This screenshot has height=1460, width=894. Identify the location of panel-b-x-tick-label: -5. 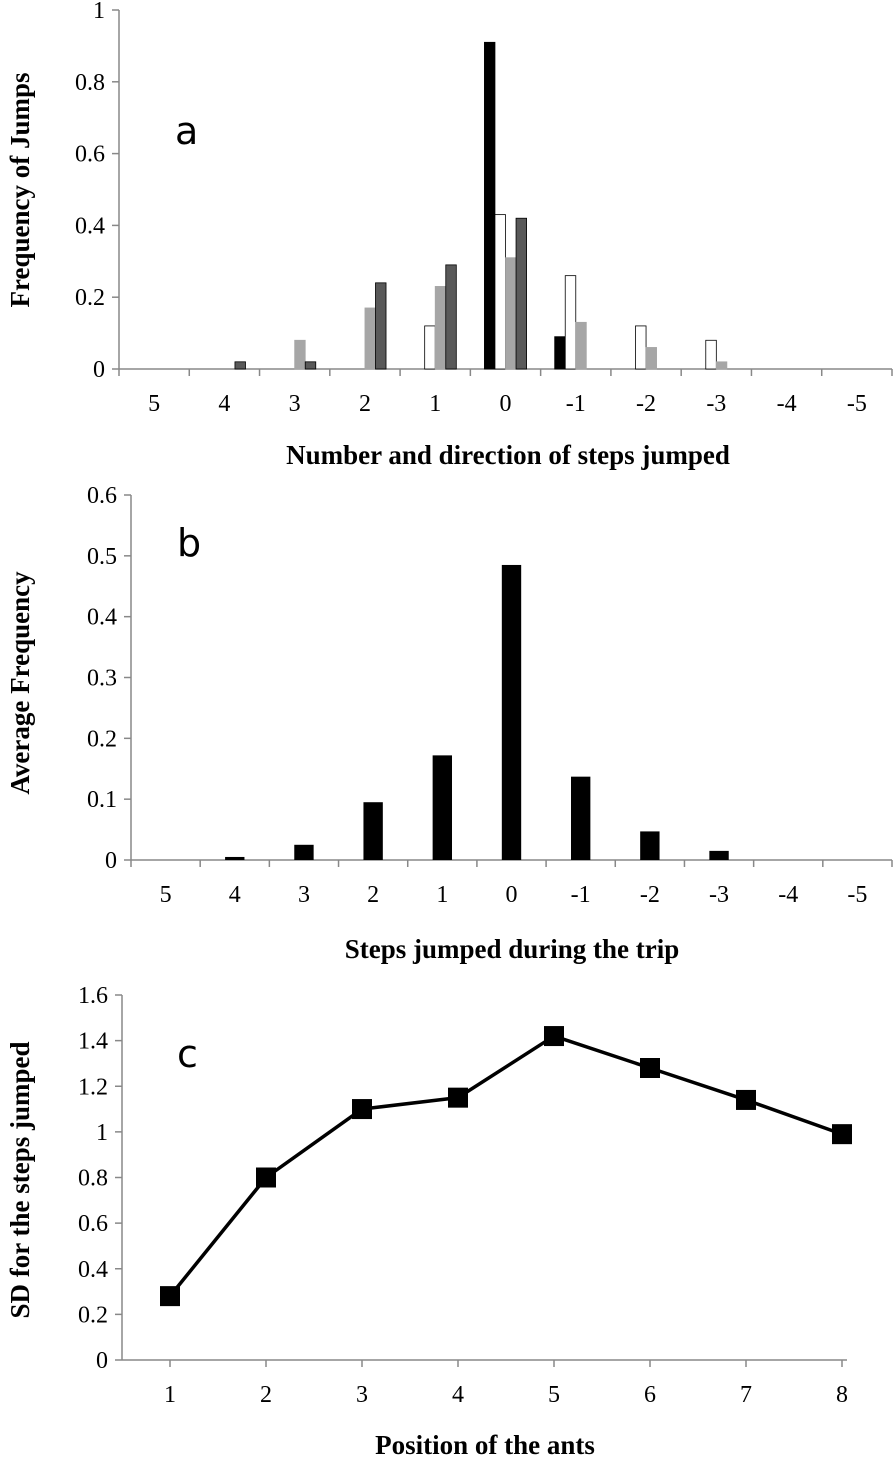
(857, 895).